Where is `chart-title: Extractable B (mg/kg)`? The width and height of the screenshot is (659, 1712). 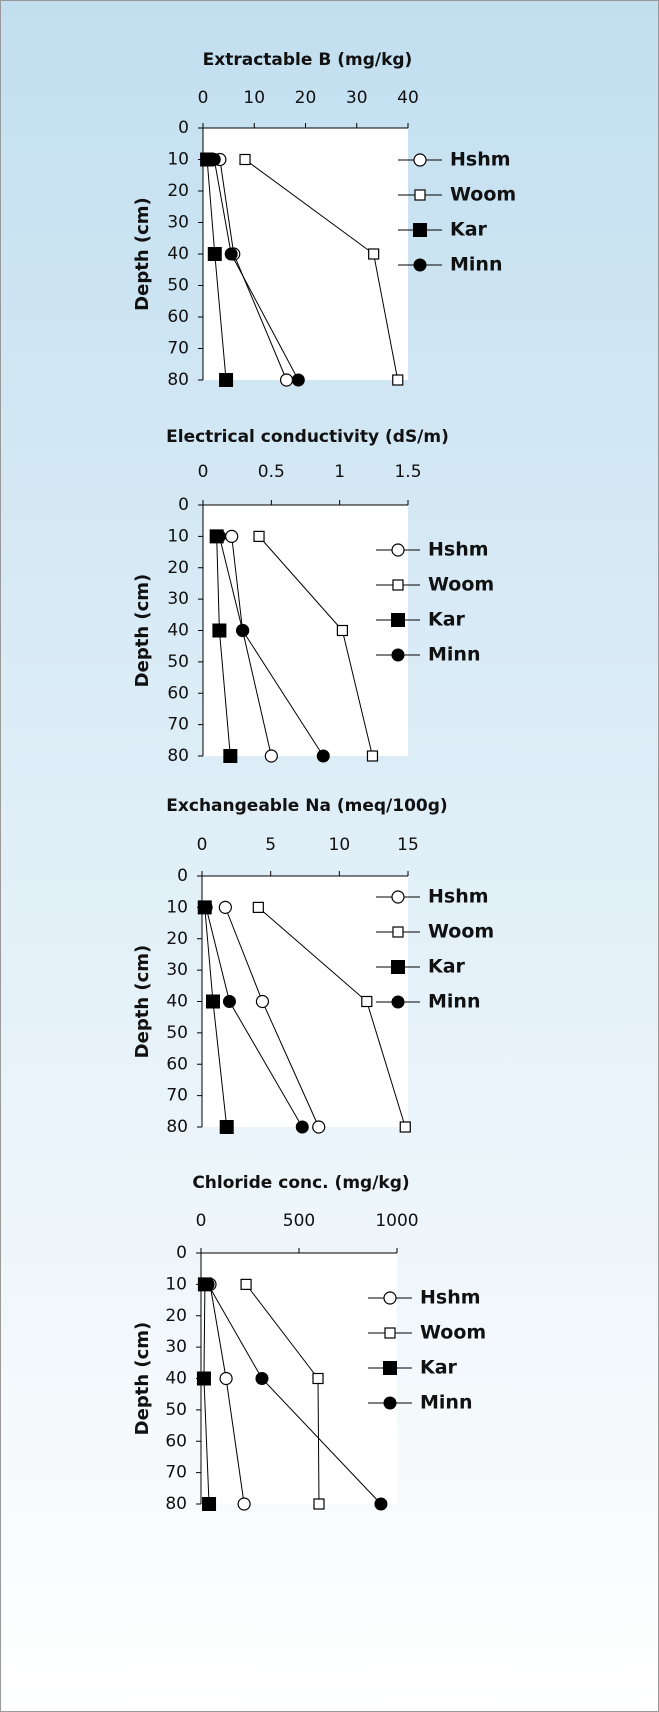 chart-title: Extractable B (mg/kg) is located at coordinates (308, 60).